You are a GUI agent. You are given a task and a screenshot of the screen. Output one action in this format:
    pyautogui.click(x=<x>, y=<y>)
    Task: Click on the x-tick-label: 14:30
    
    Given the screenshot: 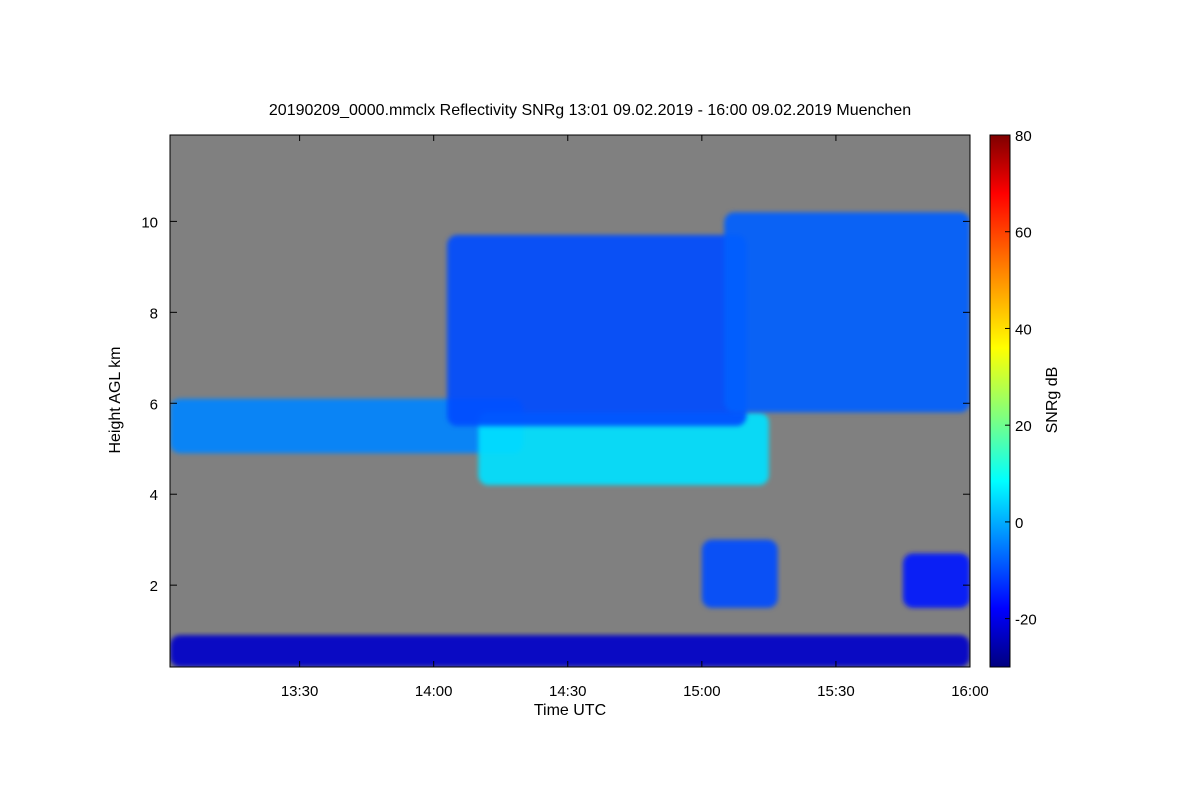 What is the action you would take?
    pyautogui.click(x=568, y=691)
    